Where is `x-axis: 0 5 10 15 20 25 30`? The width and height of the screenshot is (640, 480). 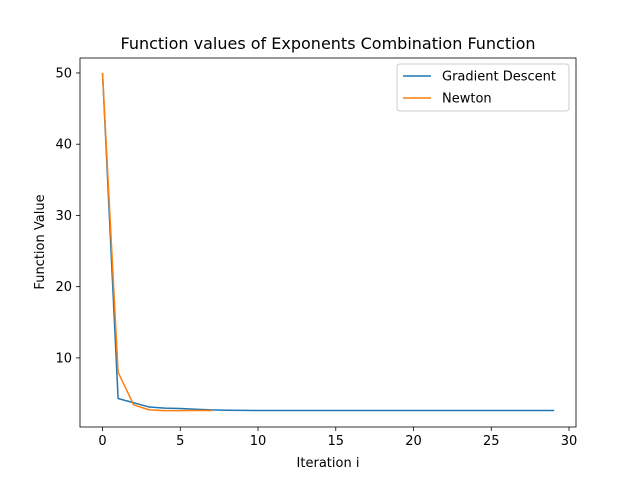
x-axis: 0 5 10 15 20 25 30 is located at coordinates (337, 438).